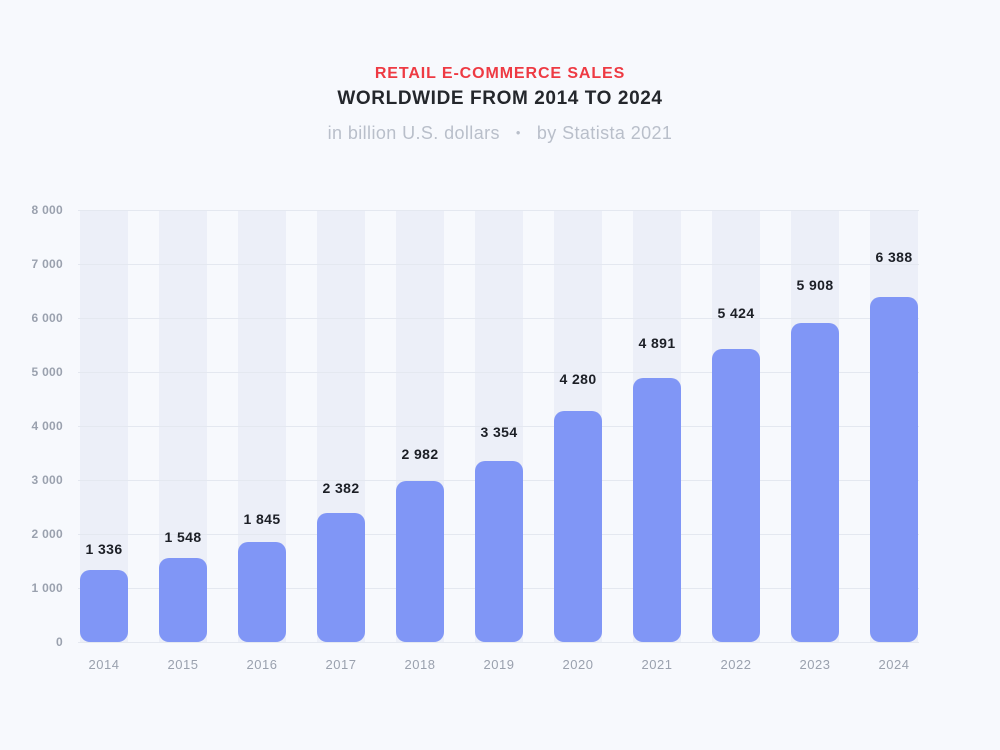 This screenshot has height=750, width=1000. What do you see at coordinates (815, 284) in the screenshot?
I see `bar-value-label: 5 908` at bounding box center [815, 284].